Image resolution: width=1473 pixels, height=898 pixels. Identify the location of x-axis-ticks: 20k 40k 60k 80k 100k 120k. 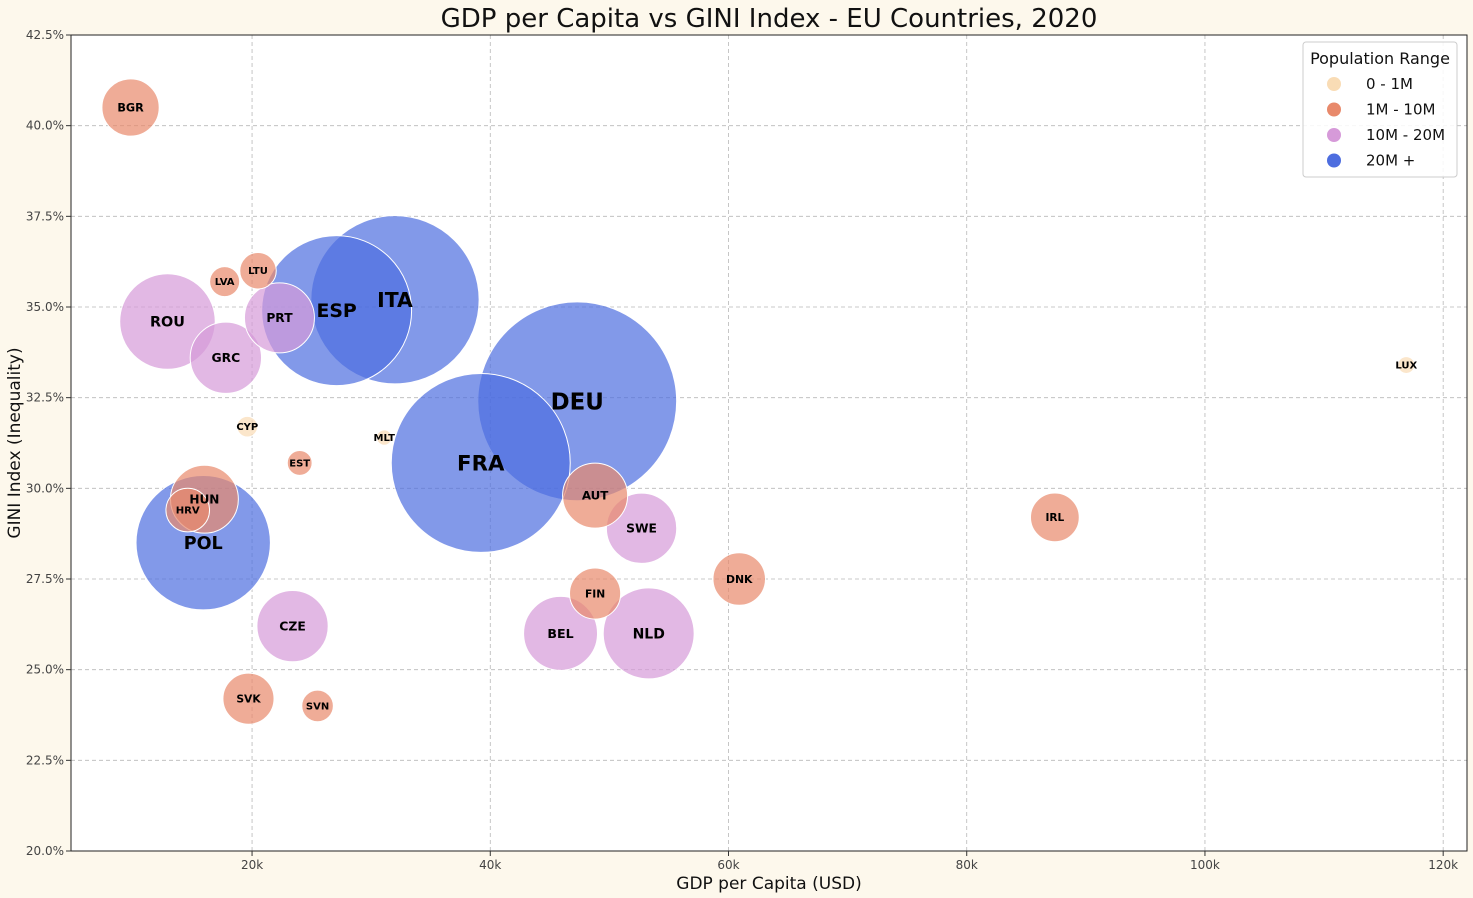
(849, 861).